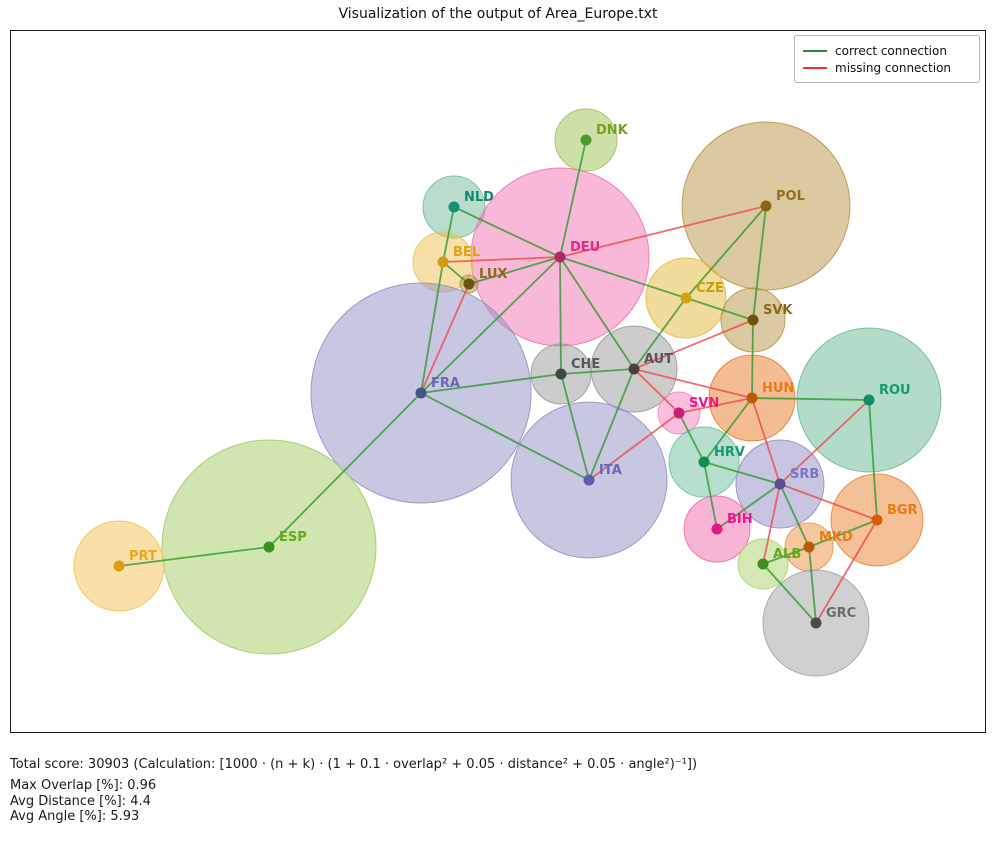  I want to click on node-dot-SRB, so click(780, 484).